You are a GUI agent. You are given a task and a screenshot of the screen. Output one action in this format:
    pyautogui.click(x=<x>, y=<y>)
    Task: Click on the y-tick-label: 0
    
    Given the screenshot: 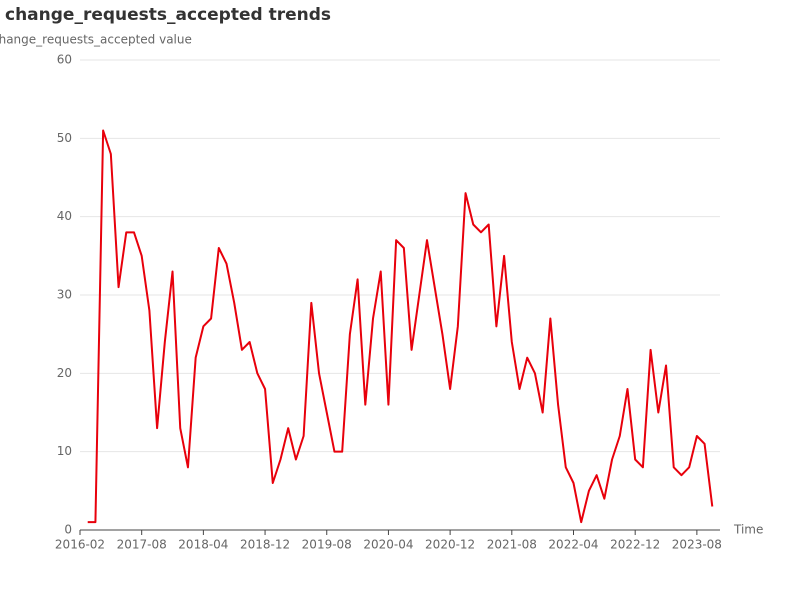 What is the action you would take?
    pyautogui.click(x=68, y=530)
    